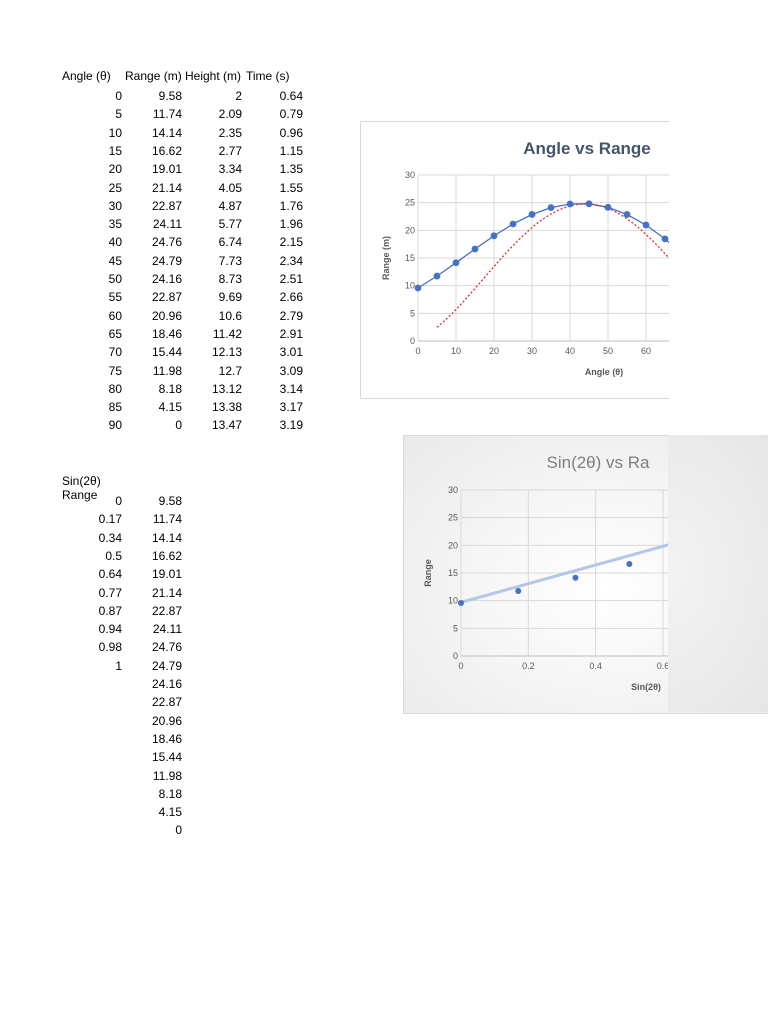  What do you see at coordinates (115, 388) in the screenshot?
I see `table1-cell: 80` at bounding box center [115, 388].